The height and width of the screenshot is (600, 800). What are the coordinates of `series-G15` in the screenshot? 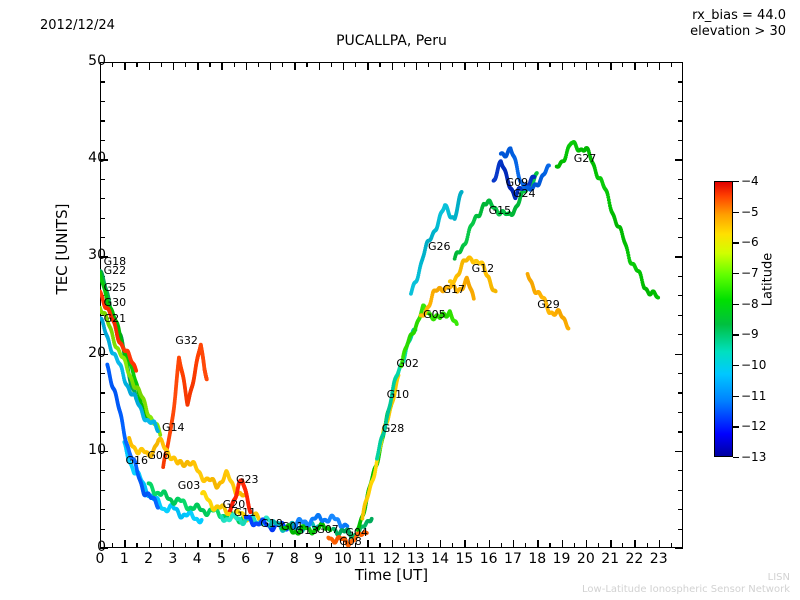 It's located at (495, 216).